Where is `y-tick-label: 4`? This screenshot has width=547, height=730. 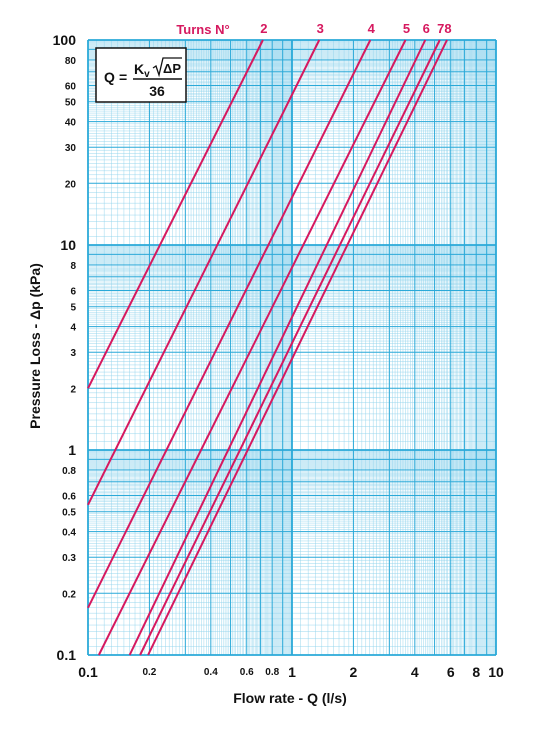
y-tick-label: 4 is located at coordinates (73, 328).